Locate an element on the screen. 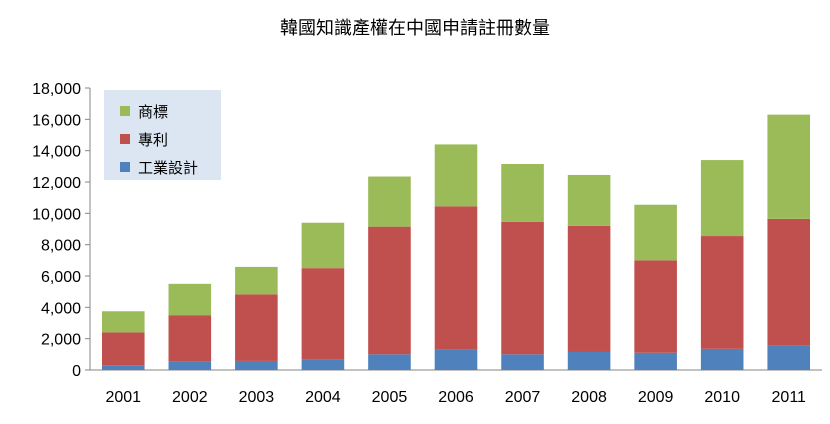 The width and height of the screenshot is (830, 424). legend-label: 專利 is located at coordinates (153, 140).